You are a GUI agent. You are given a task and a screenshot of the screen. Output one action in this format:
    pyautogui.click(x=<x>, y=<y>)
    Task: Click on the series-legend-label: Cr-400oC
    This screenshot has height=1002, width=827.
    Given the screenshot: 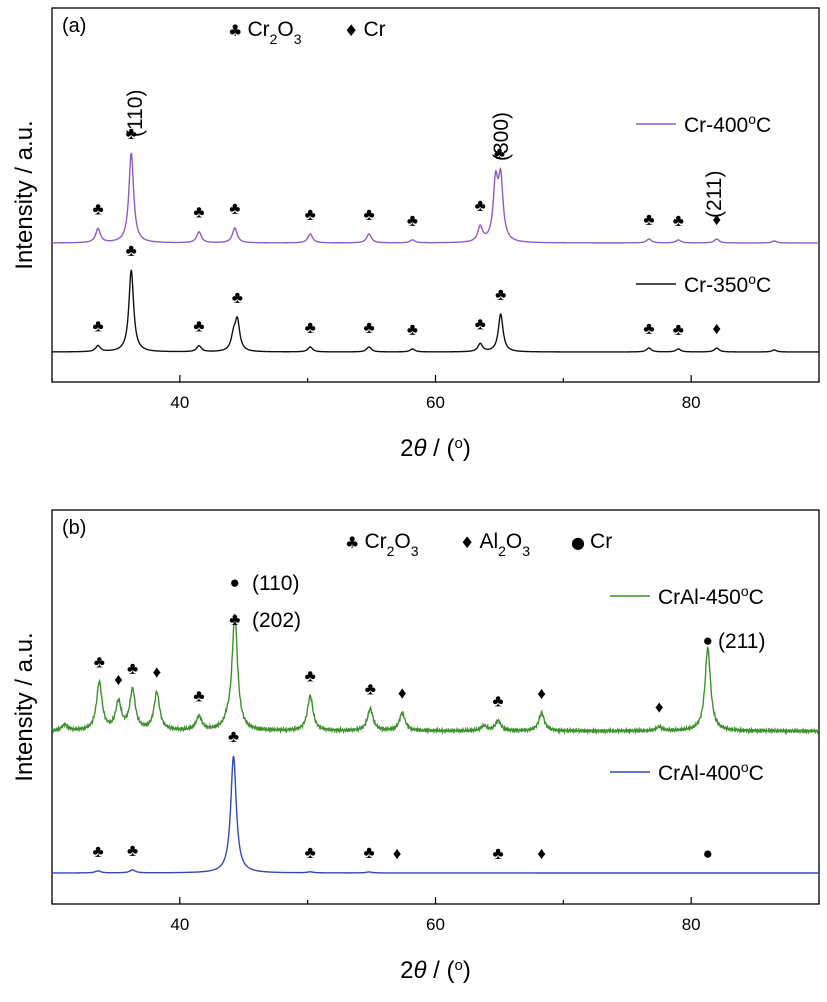 What is the action you would take?
    pyautogui.click(x=727, y=124)
    